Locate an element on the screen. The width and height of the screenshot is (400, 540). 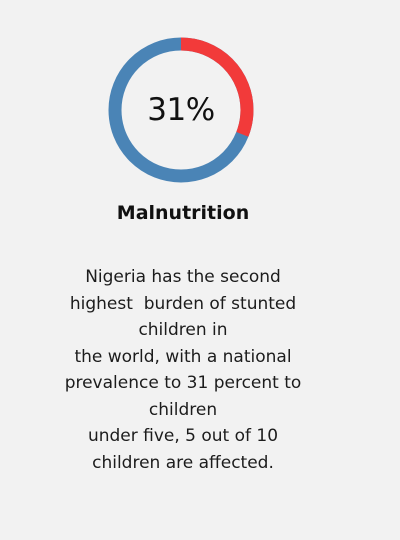
description-line: children in is located at coordinates (183, 330).